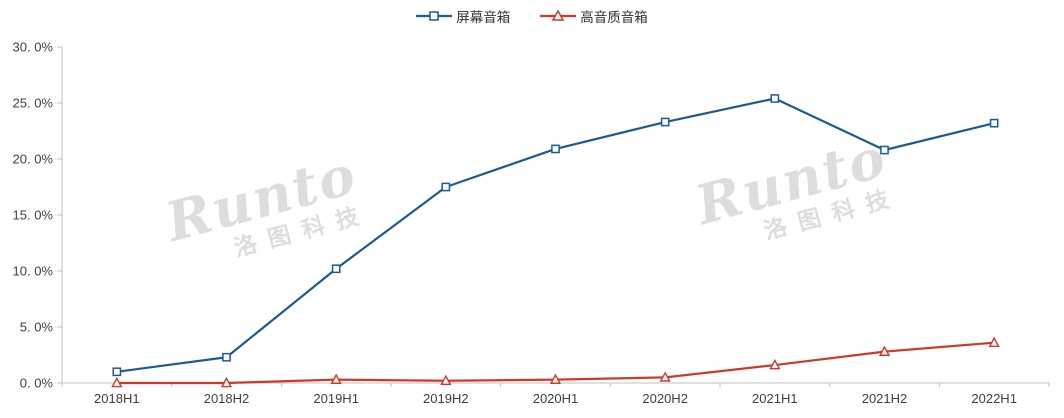 This screenshot has height=418, width=1064. What do you see at coordinates (446, 398) in the screenshot?
I see `x-axis-tick-label: 2019H2` at bounding box center [446, 398].